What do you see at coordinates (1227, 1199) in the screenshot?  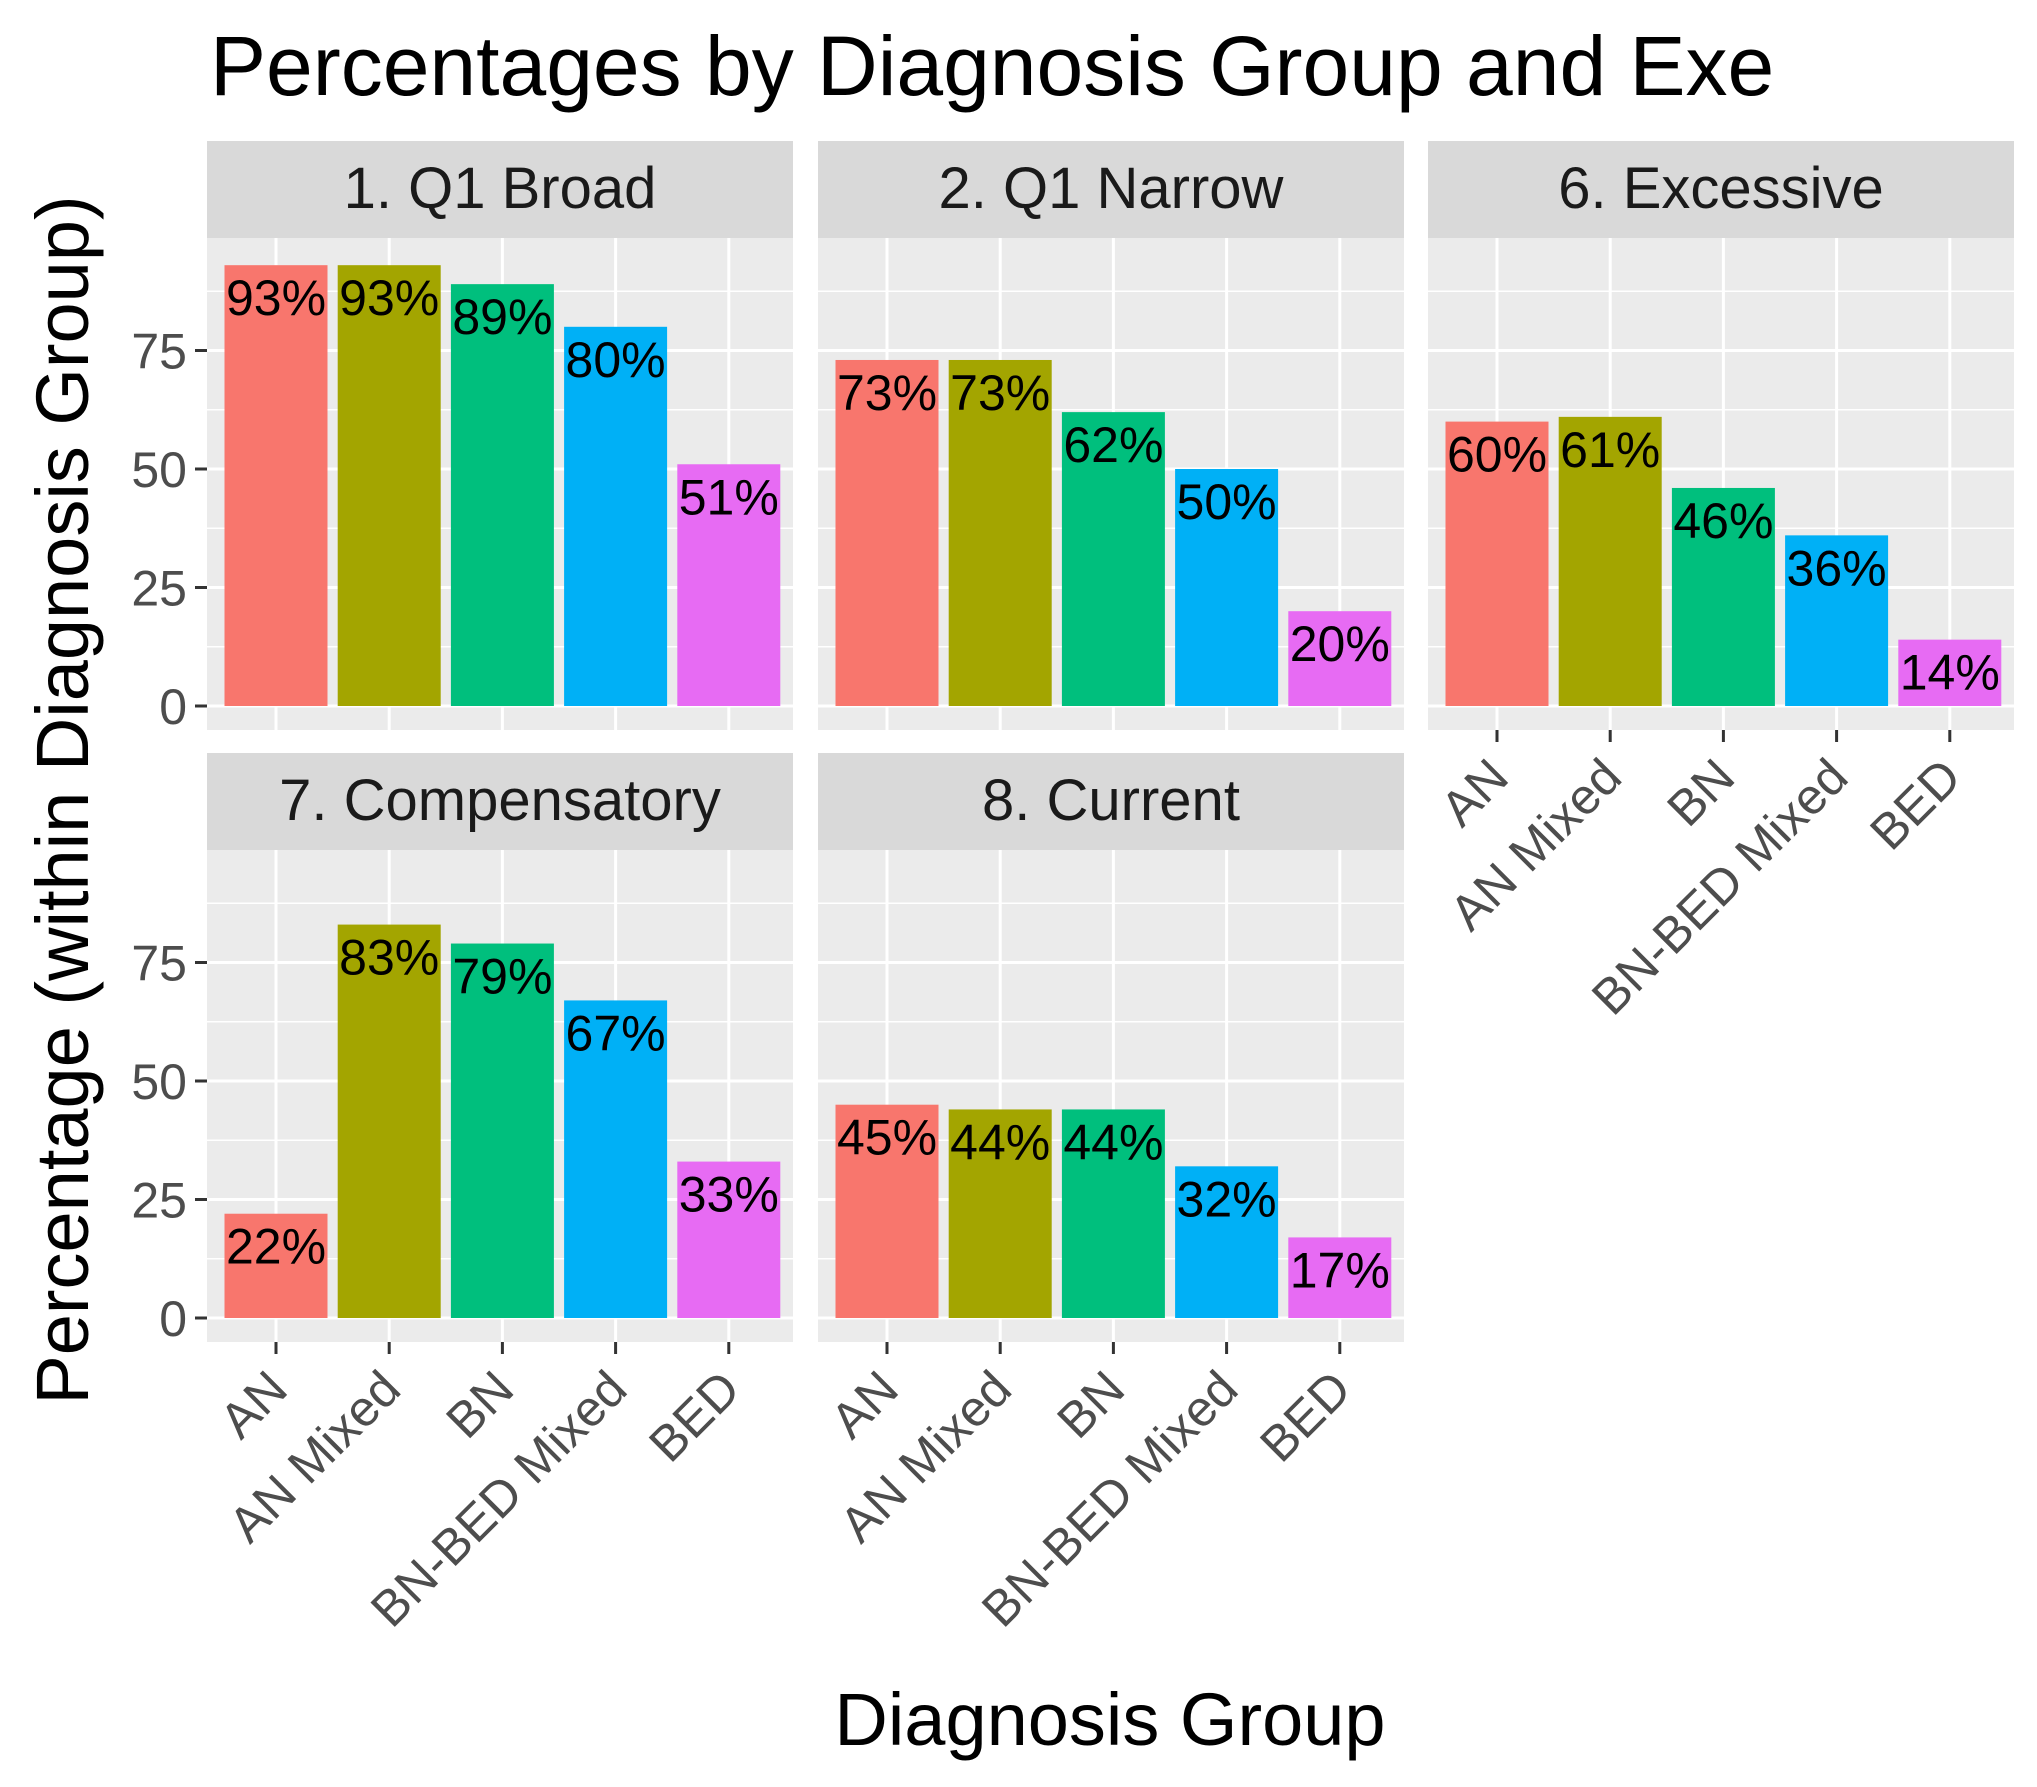 I see `bar-value-label: 32%` at bounding box center [1227, 1199].